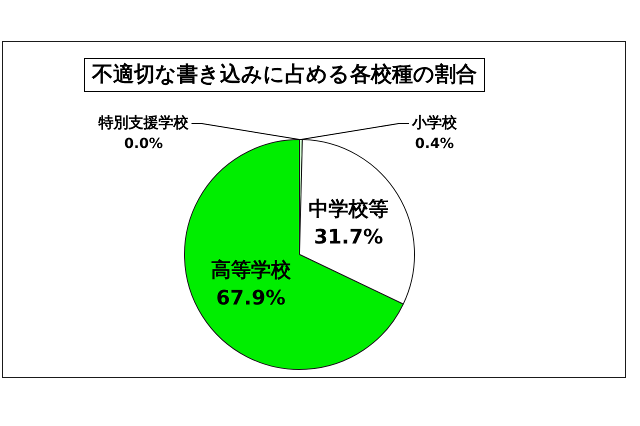 This screenshot has width=640, height=426. Describe the element at coordinates (251, 269) in the screenshot. I see `slice-label: 高等学校` at that location.